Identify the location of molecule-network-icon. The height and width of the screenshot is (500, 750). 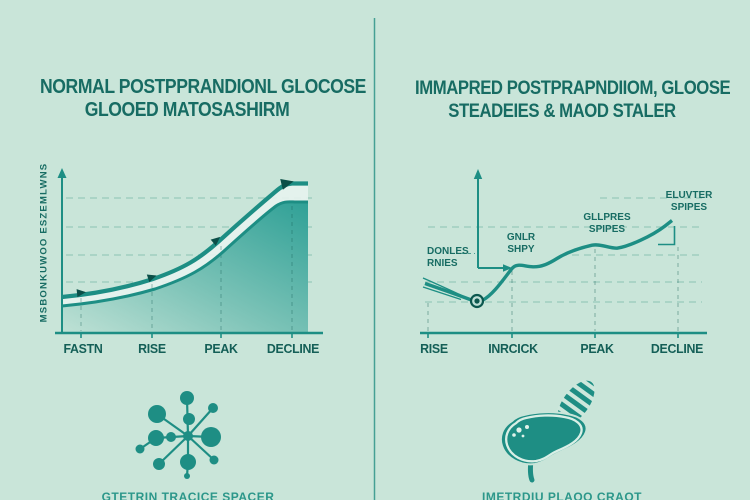
(178, 435).